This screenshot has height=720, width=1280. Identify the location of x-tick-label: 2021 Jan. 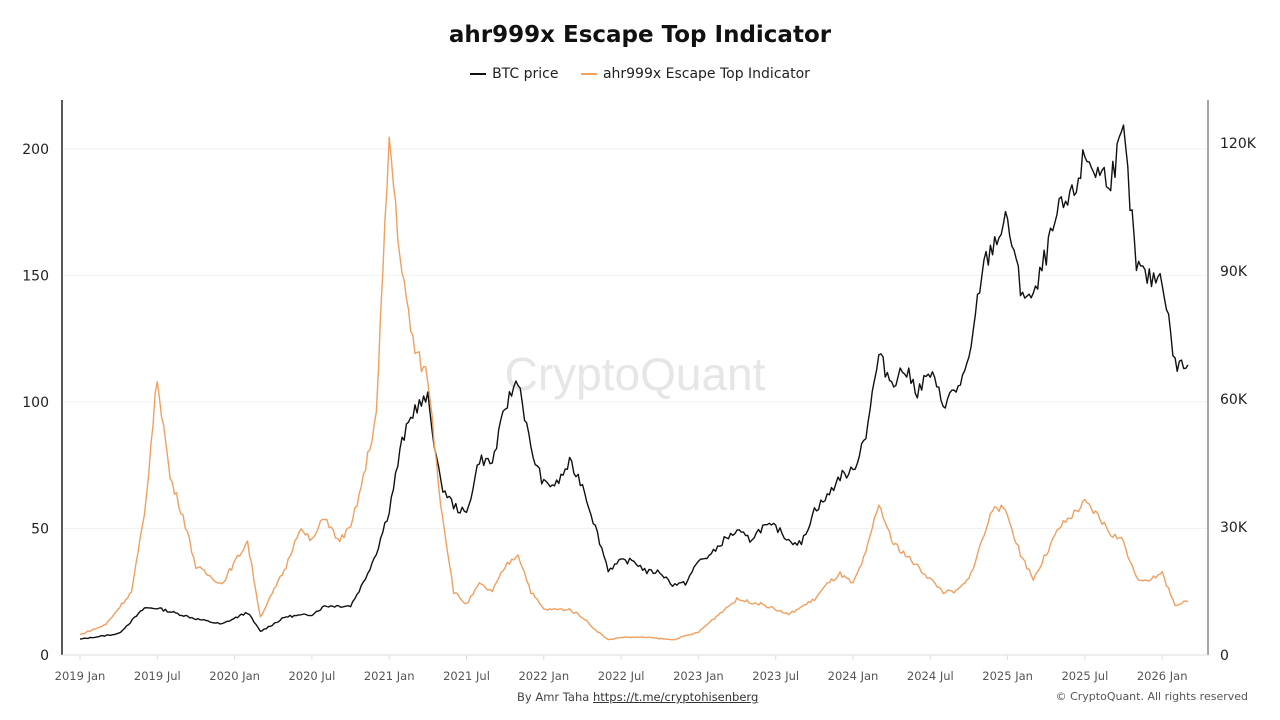
(389, 676).